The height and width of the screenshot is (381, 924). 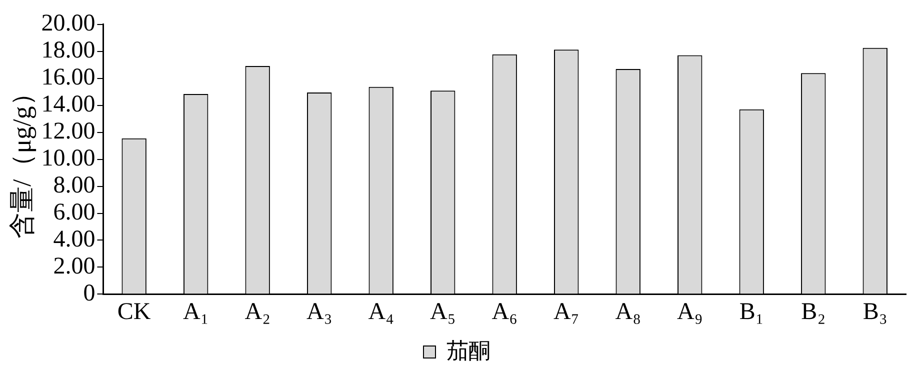 What do you see at coordinates (68, 159) in the screenshot?
I see `y-tick-label: 10.00` at bounding box center [68, 159].